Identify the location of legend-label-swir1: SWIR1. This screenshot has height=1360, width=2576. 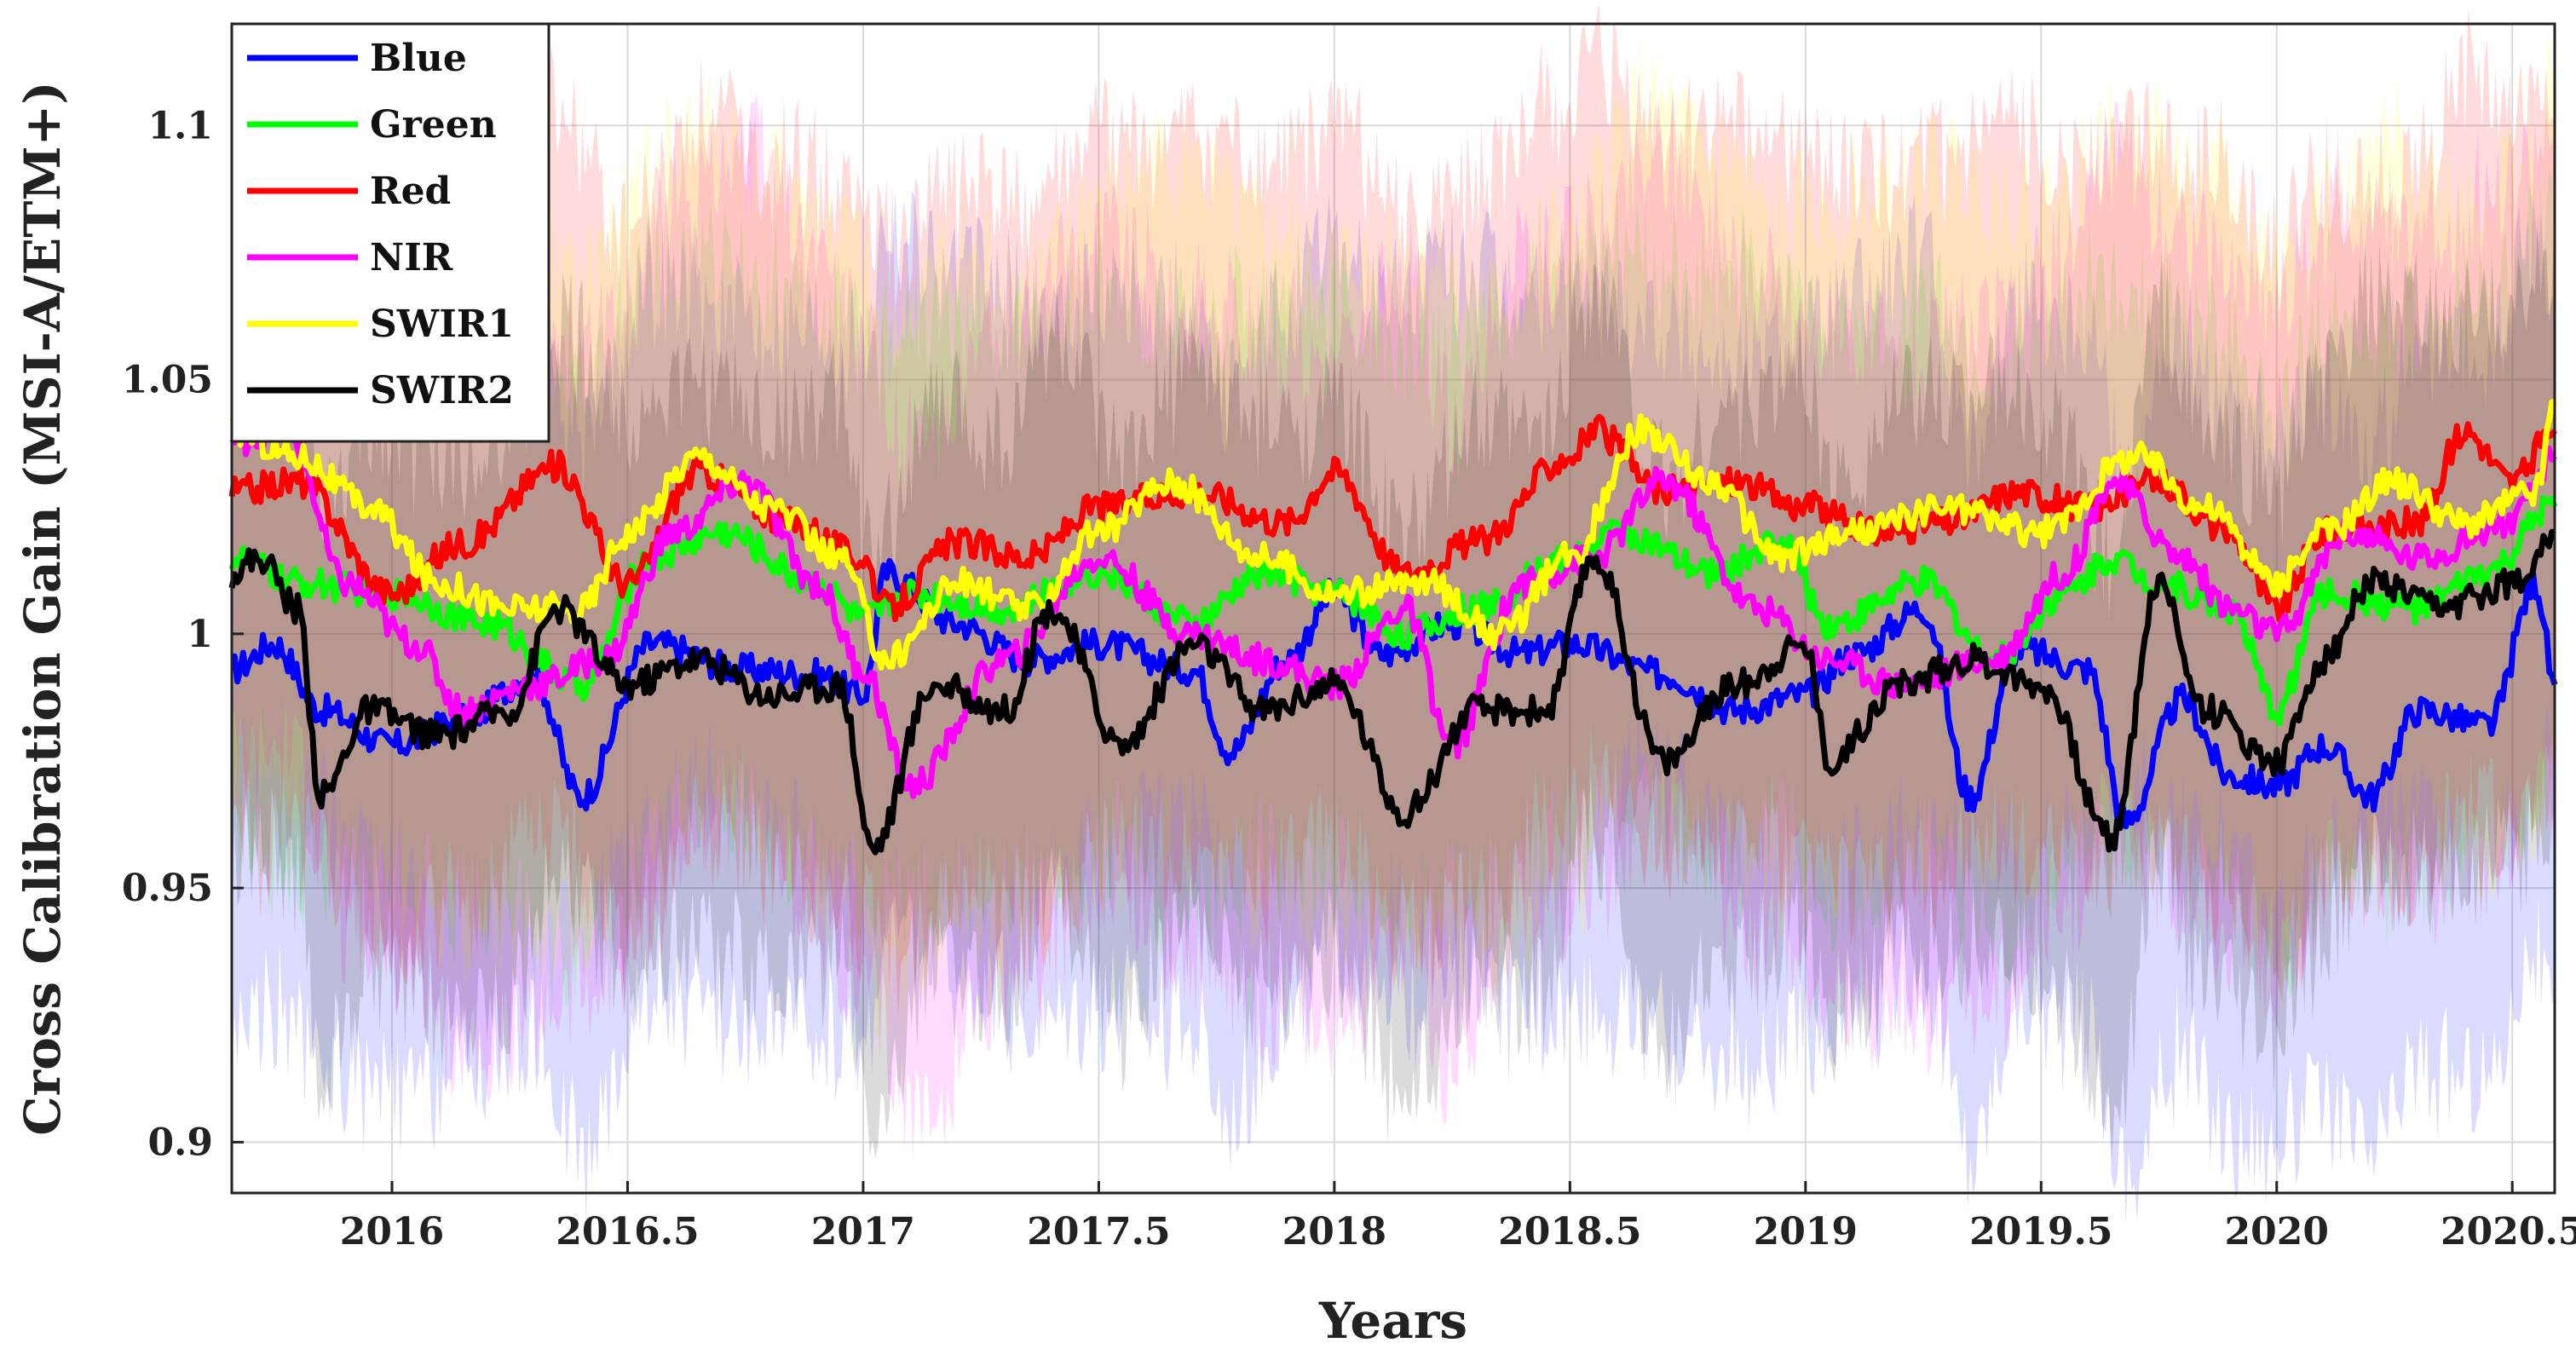
(442, 324).